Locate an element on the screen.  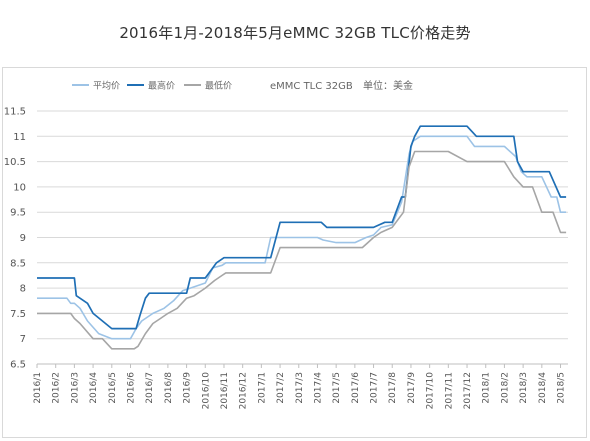
x-tick-label: 2016/6 is located at coordinates (131, 388).